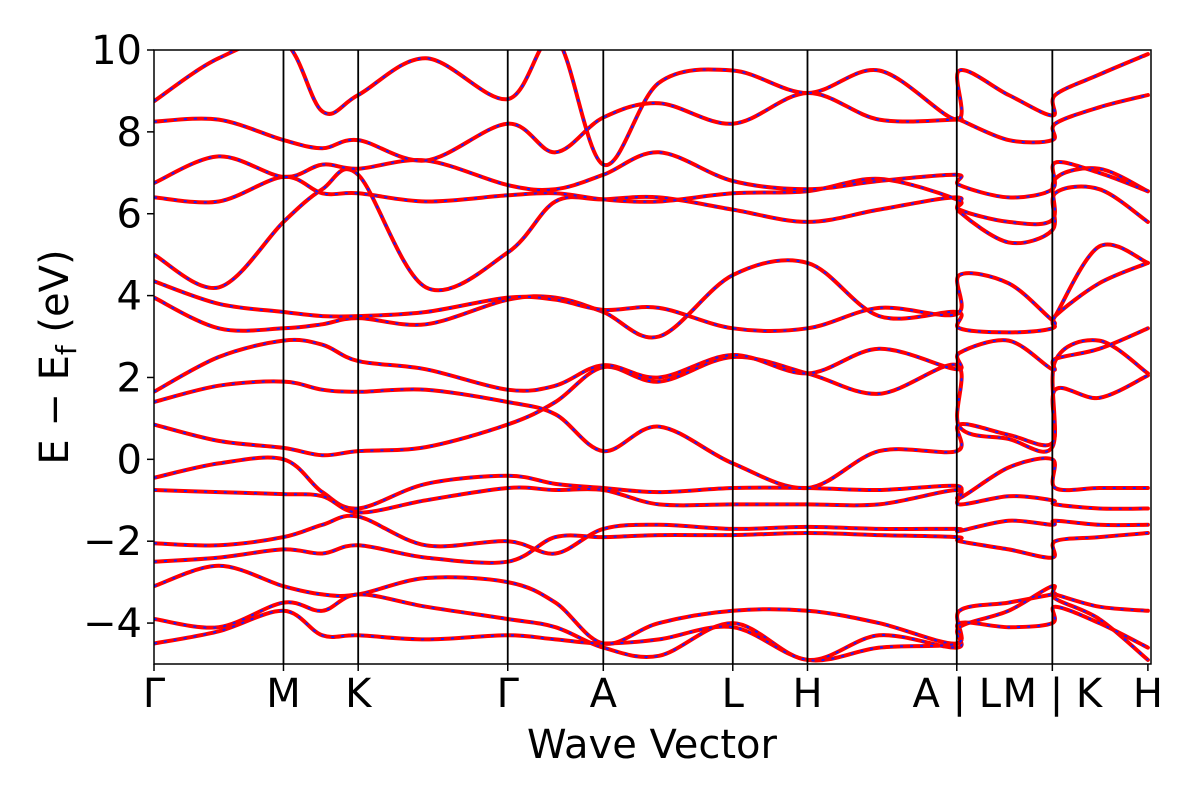 The width and height of the screenshot is (1200, 800). I want to click on y-axis: −4 −2 0 2 4 6 8 10, so click(118, 337).